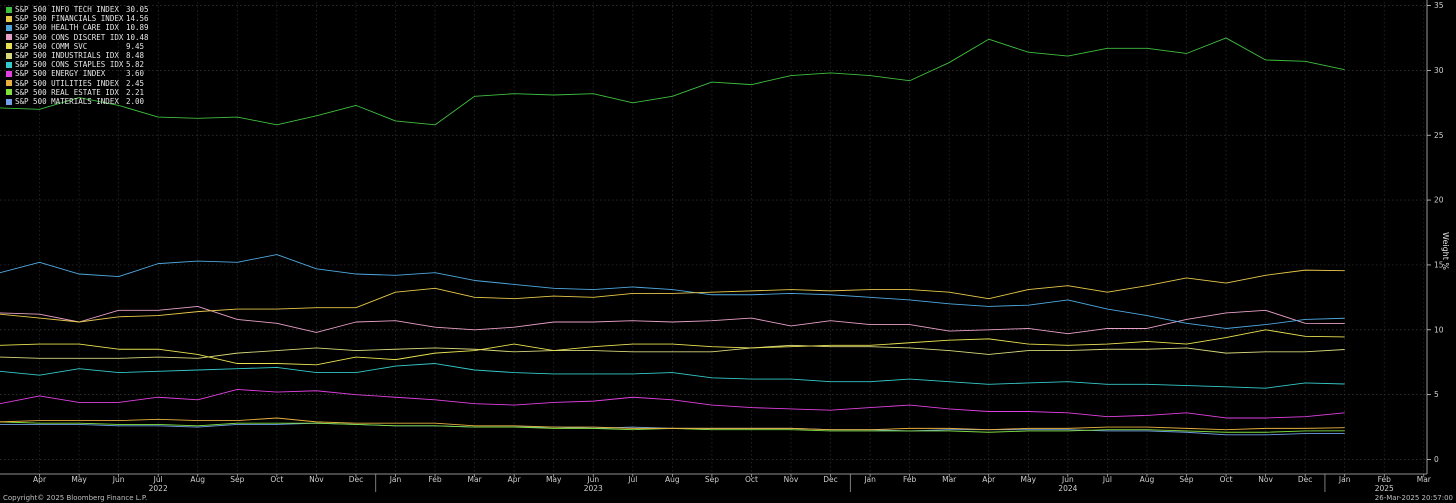  I want to click on legend-value: 8.48, so click(135, 56).